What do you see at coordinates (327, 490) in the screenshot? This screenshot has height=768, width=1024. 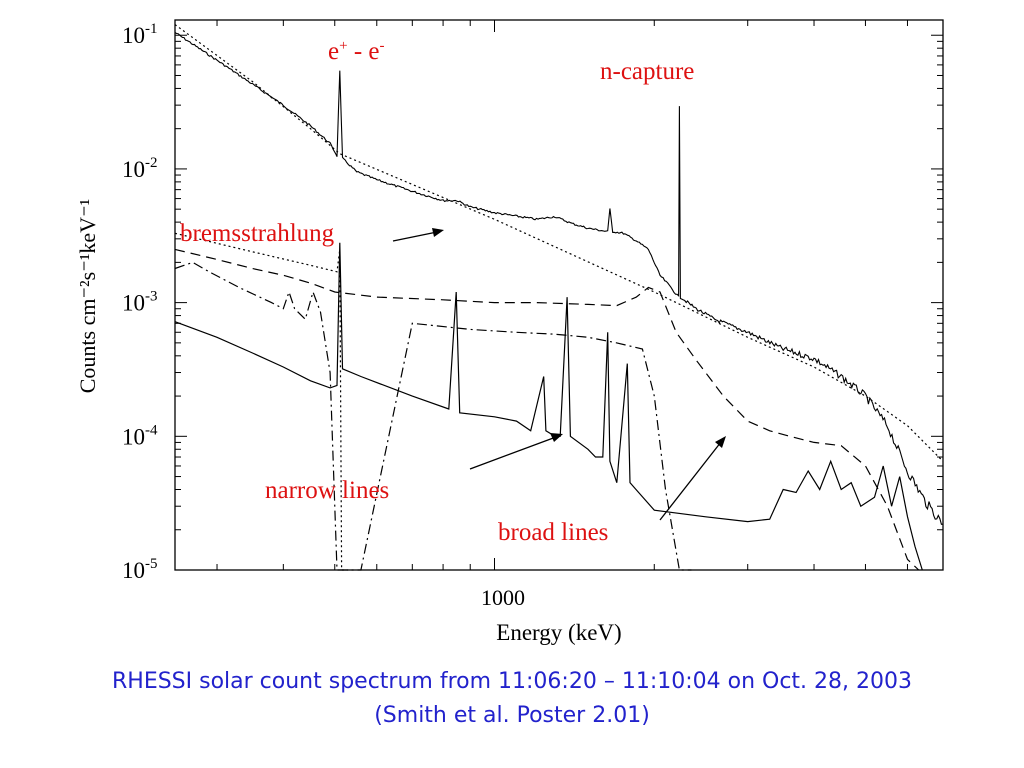 I see `narrow-lines-annotation: narrow lines` at bounding box center [327, 490].